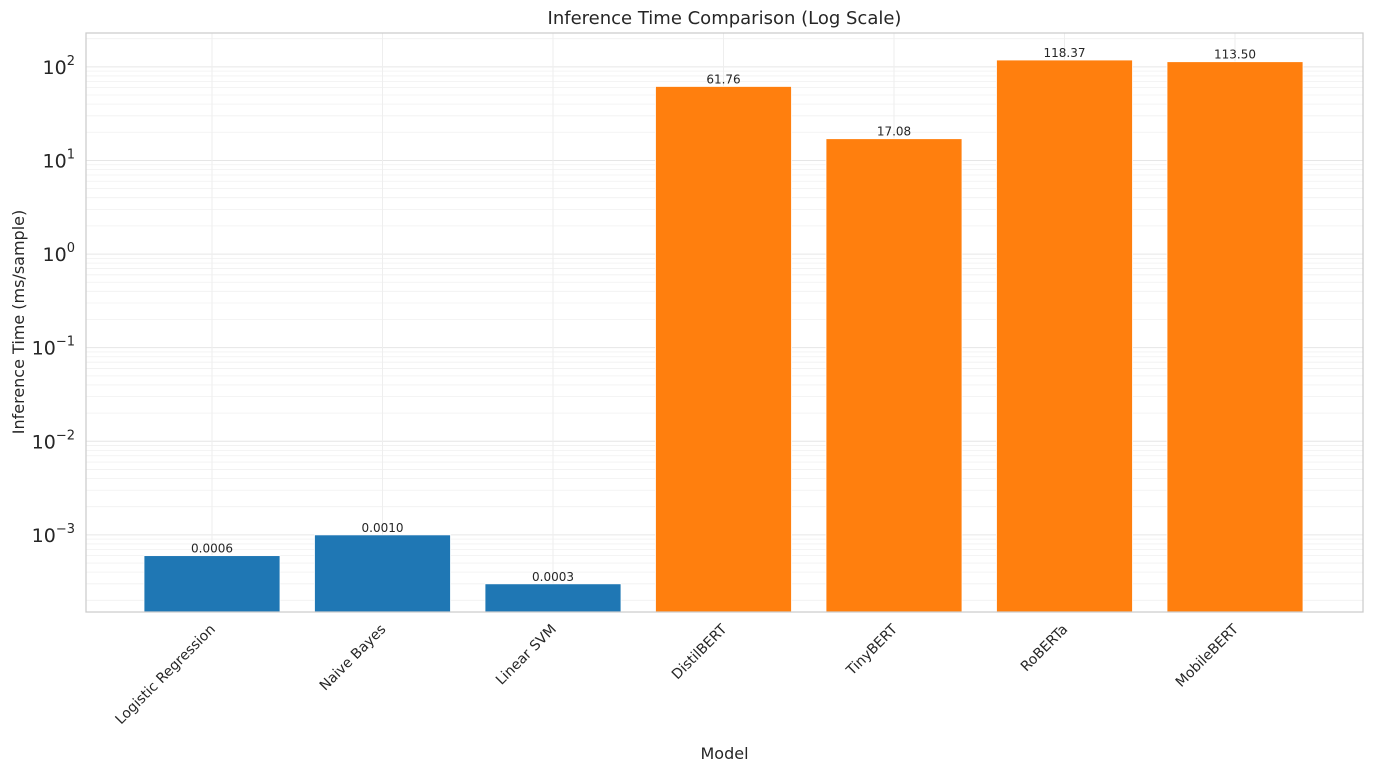  What do you see at coordinates (59, 159) in the screenshot?
I see `y-tick-label: 10¹` at bounding box center [59, 159].